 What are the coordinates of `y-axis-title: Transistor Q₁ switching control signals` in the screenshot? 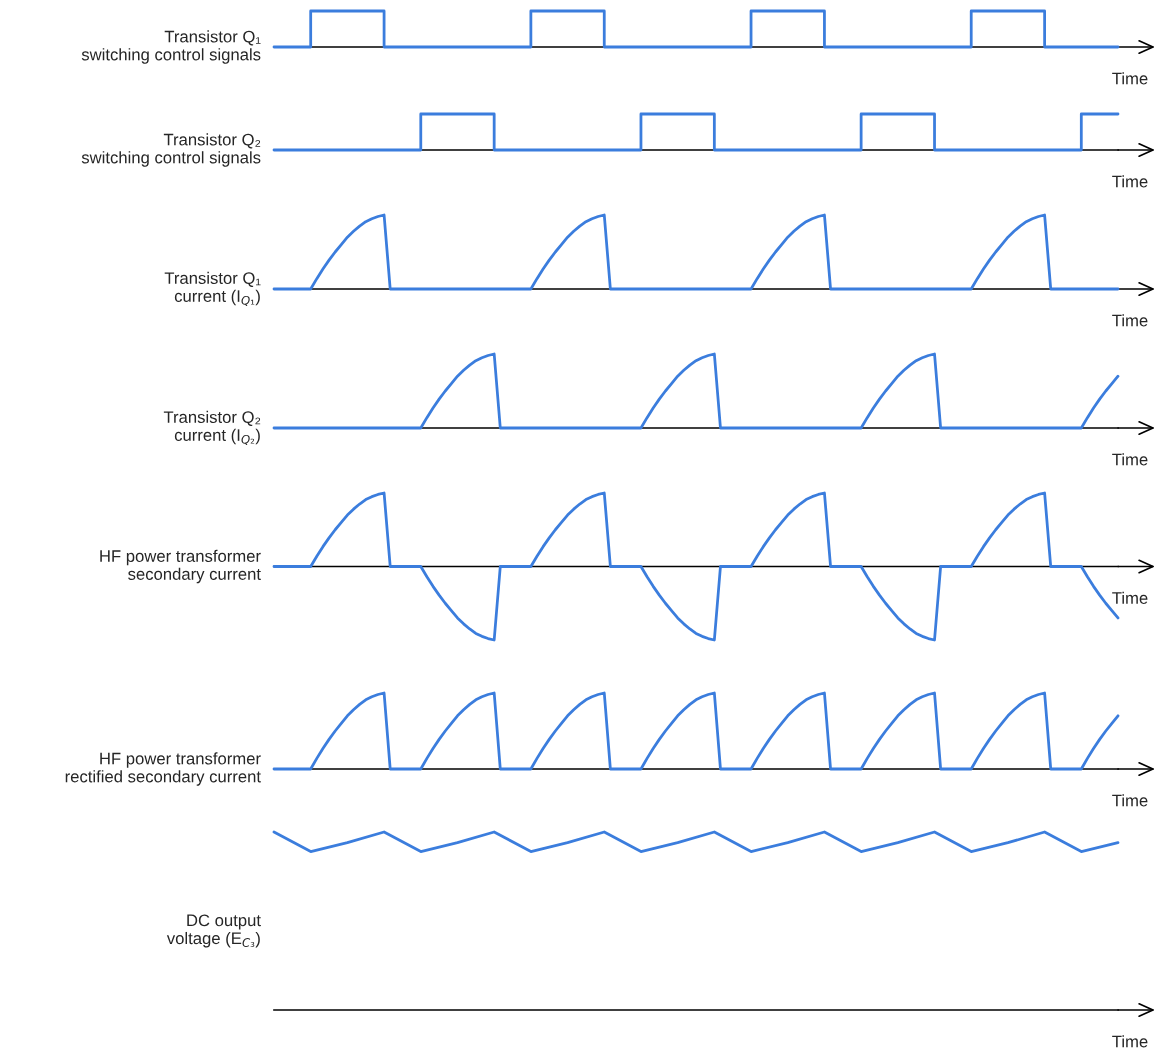 It's located at (171, 47).